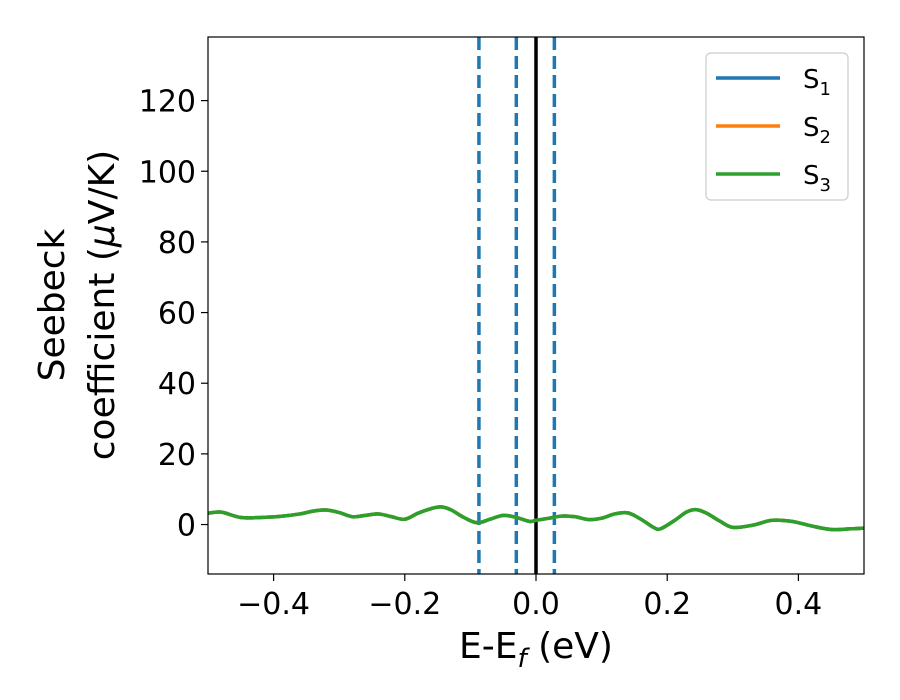 This screenshot has height=700, width=900. I want to click on y-axis-ticks: 0 20 40 60 80 100 120, so click(173, 314).